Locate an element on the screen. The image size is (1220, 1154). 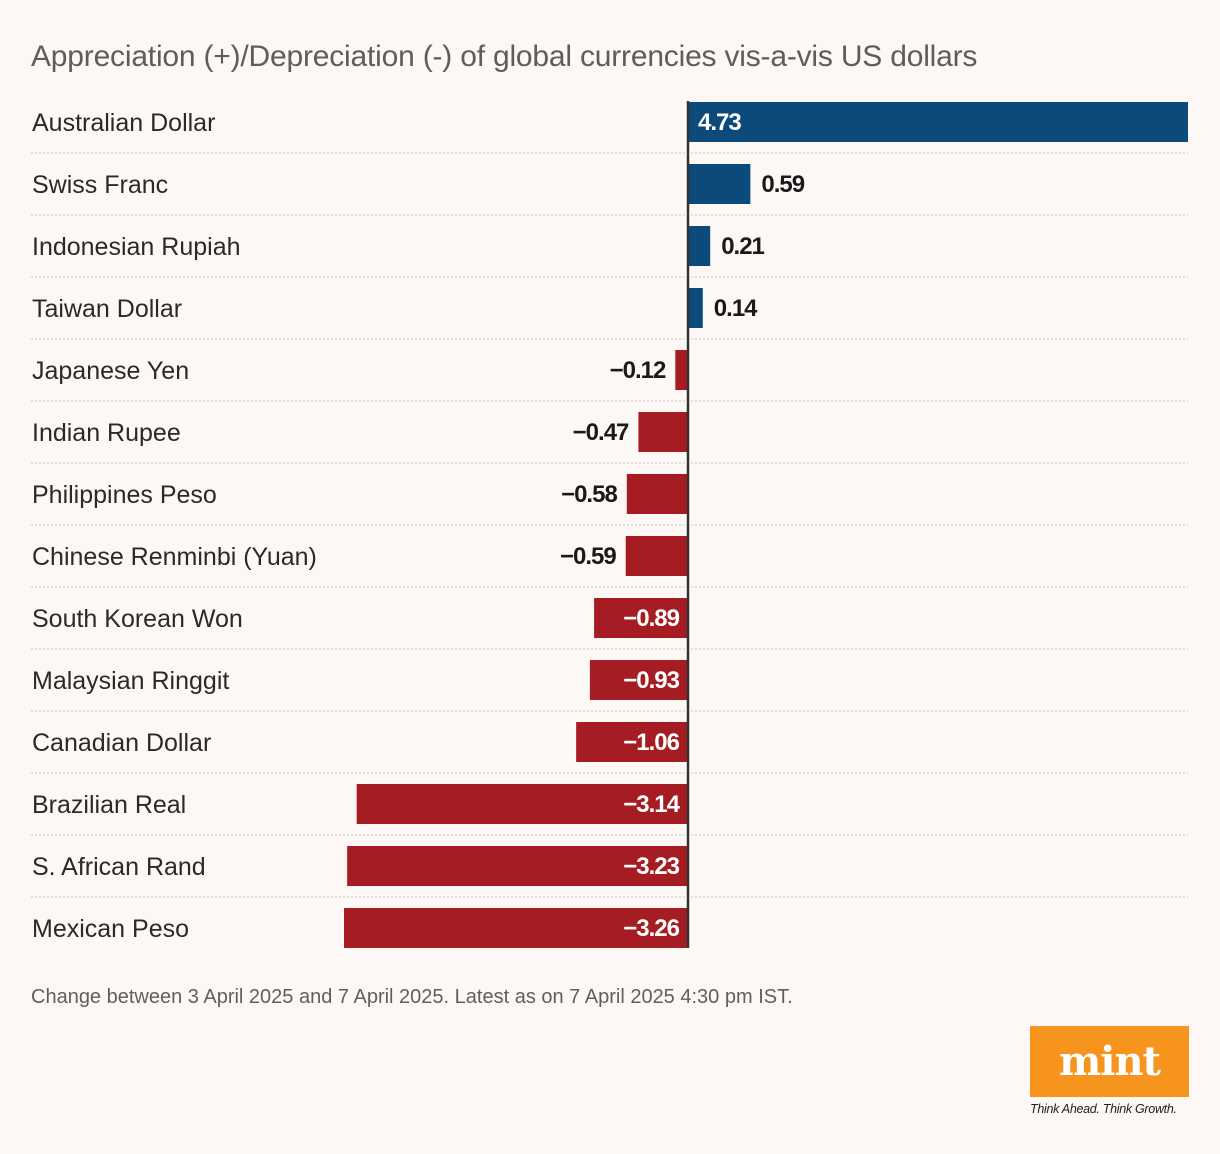
category-label: Mexican Peso is located at coordinates (110, 929).